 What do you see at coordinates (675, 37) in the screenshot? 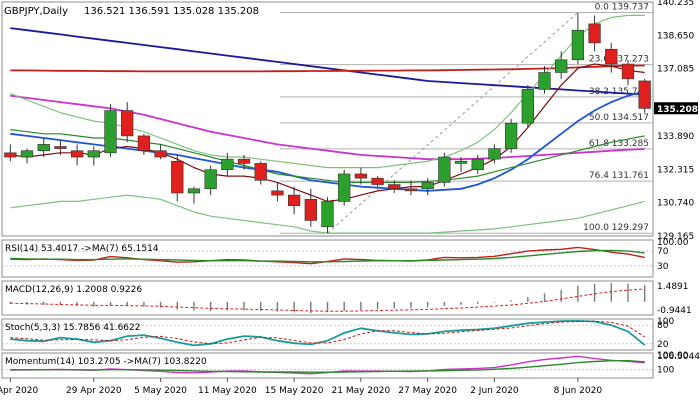
I see `price-tick-label: 138.650` at bounding box center [675, 37].